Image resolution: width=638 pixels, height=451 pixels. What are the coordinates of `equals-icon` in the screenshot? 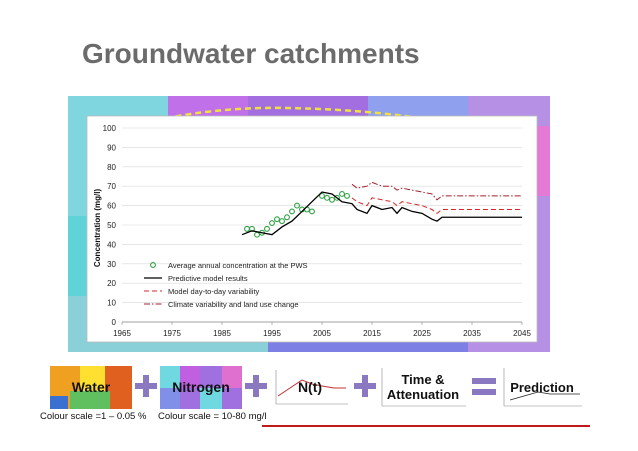 It's located at (484, 386).